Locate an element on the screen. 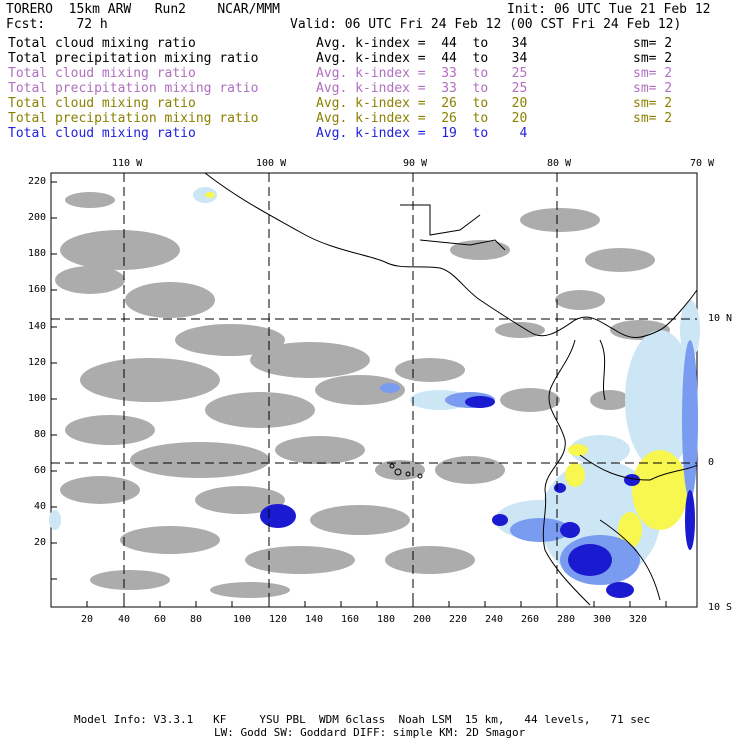  forecast-hour: Fcst: 72 h is located at coordinates (57, 24).